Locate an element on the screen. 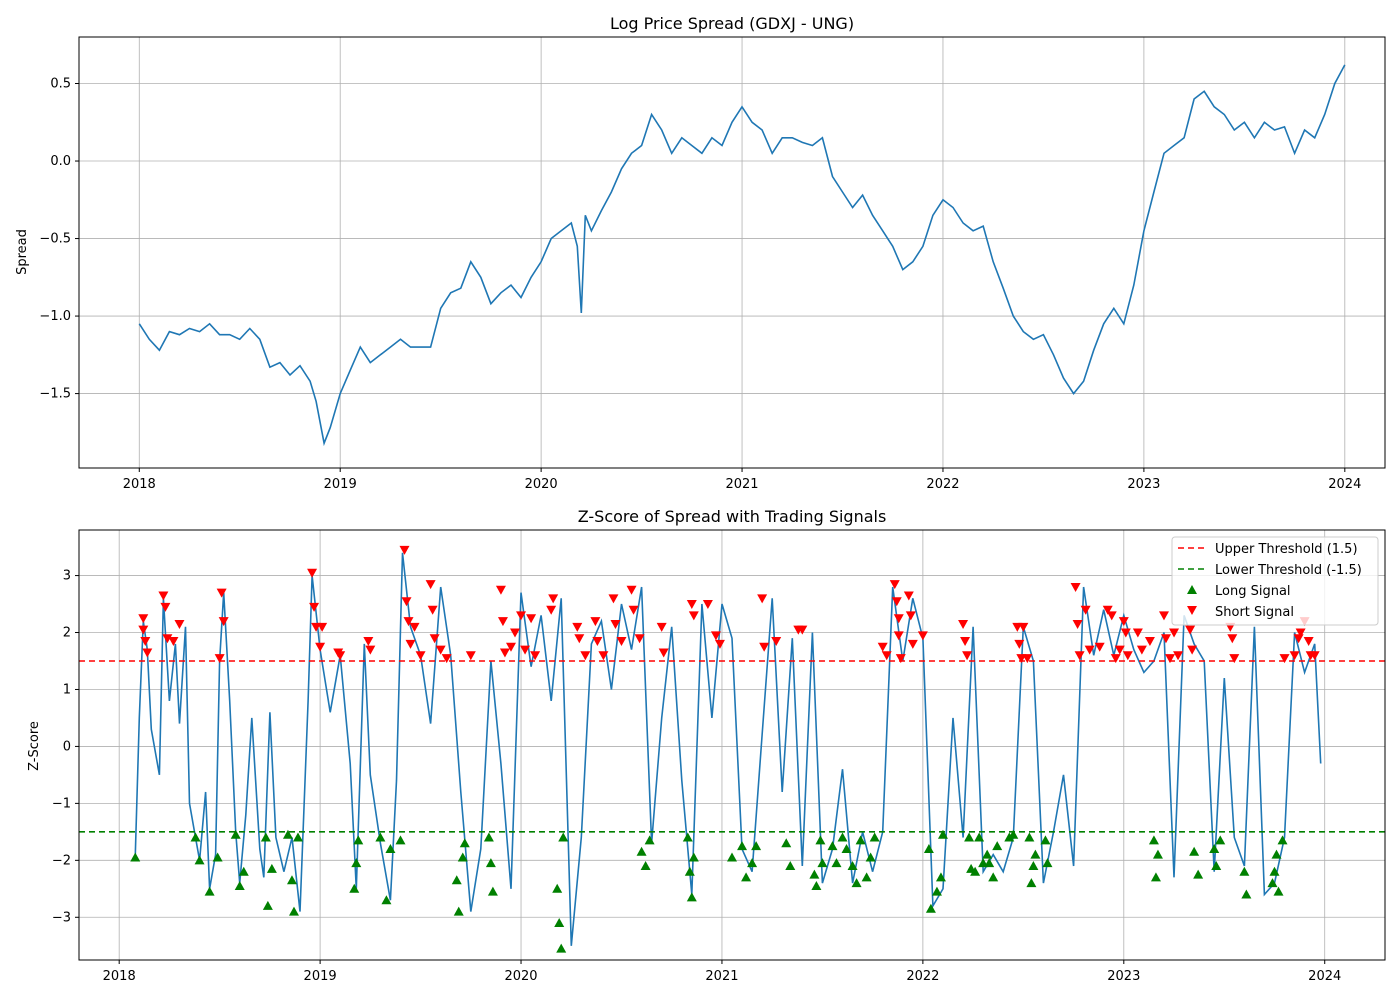  y-tick-label: −0.5 is located at coordinates (55, 239).